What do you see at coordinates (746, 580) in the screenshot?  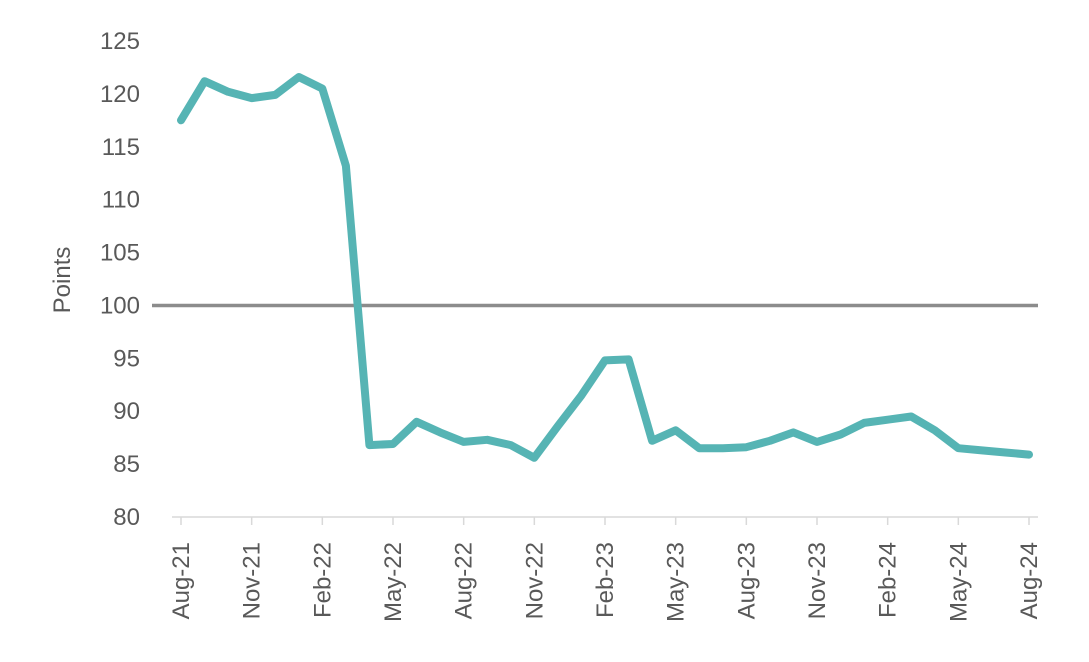 I see `x-tick-label: Aug-23` at bounding box center [746, 580].